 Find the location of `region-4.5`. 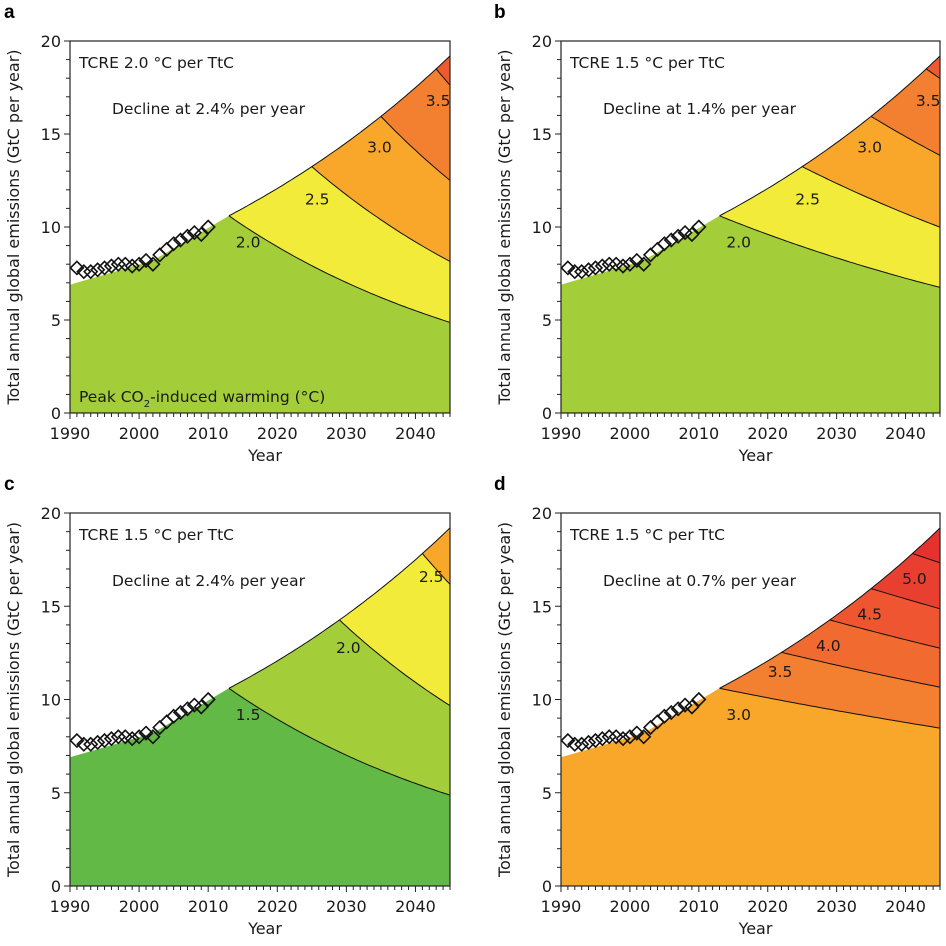

region-4.5 is located at coordinates (884, 618).